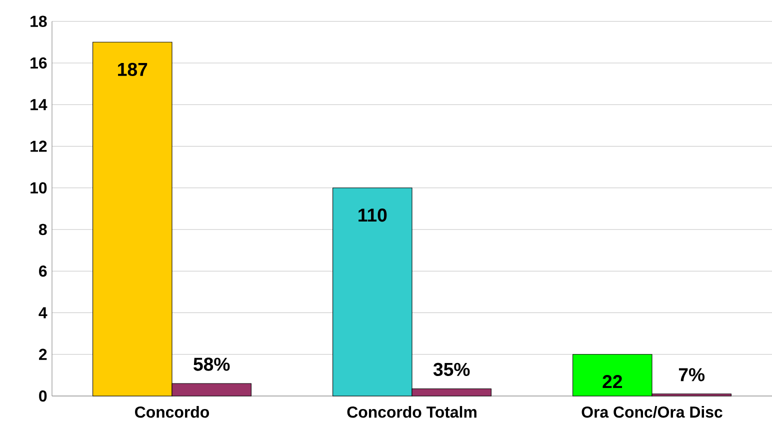 This screenshot has height=436, width=772. What do you see at coordinates (38, 146) in the screenshot?
I see `y-tick-label: 12` at bounding box center [38, 146].